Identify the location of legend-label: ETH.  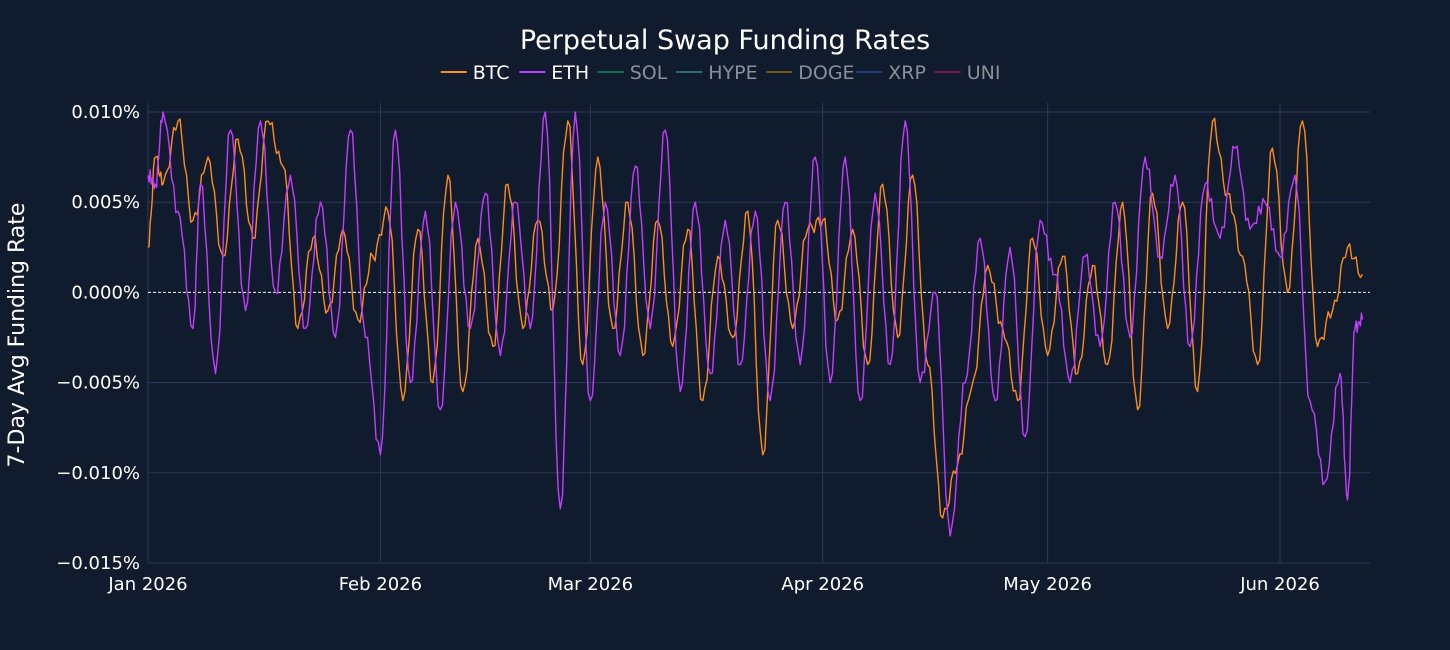
(570, 73).